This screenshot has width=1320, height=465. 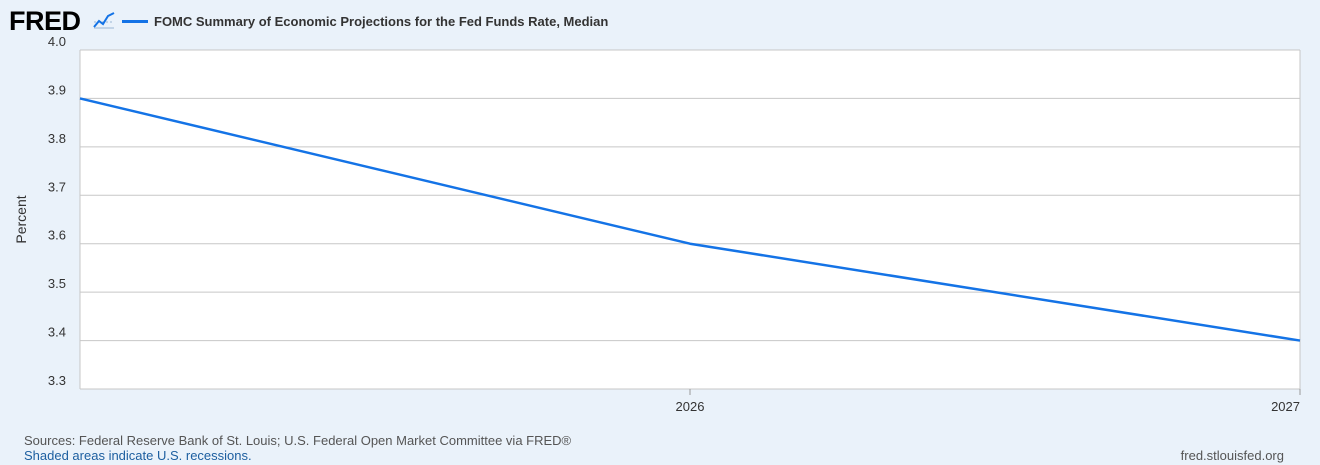 What do you see at coordinates (138, 455) in the screenshot?
I see `recession-note: Shaded areas indicate U.S. recessions.` at bounding box center [138, 455].